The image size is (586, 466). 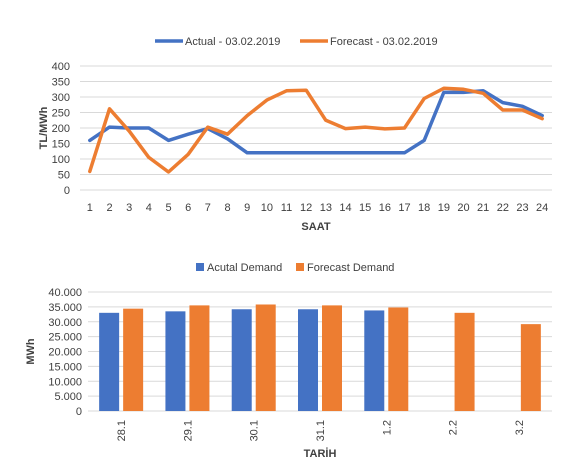 I want to click on bar-x-tick-label: 2.2, so click(x=454, y=427).